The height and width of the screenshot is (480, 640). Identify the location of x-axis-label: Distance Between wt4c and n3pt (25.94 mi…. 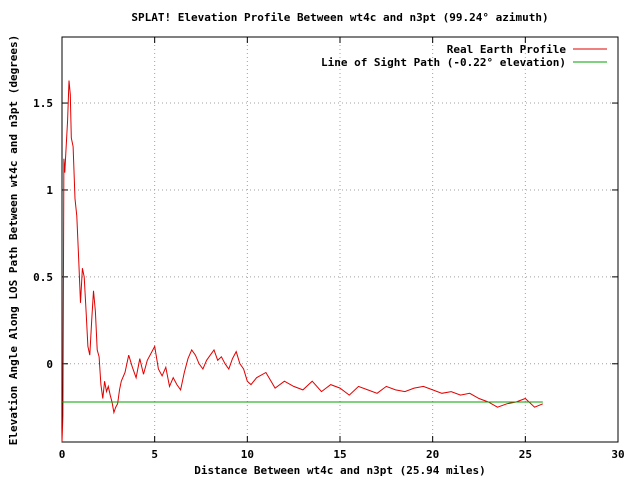
(339, 470).